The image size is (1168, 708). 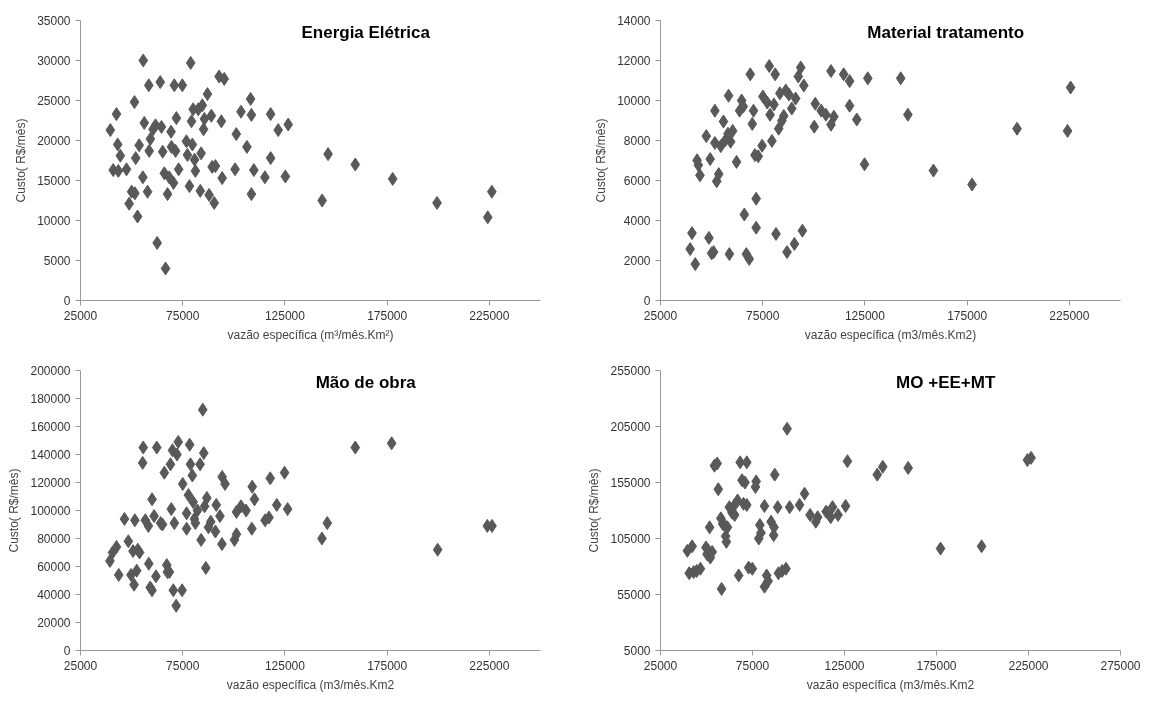 I want to click on y-tick-label: 2000, so click(x=637, y=261).